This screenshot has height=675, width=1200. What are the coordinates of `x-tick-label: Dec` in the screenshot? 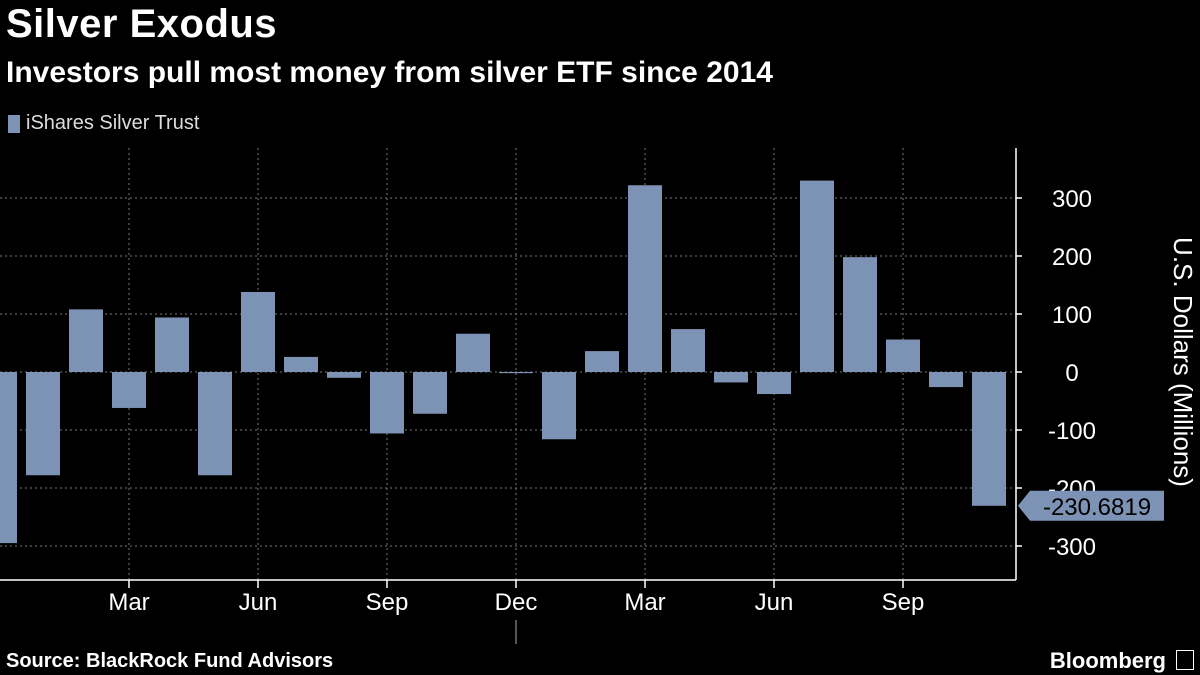 It's located at (516, 602).